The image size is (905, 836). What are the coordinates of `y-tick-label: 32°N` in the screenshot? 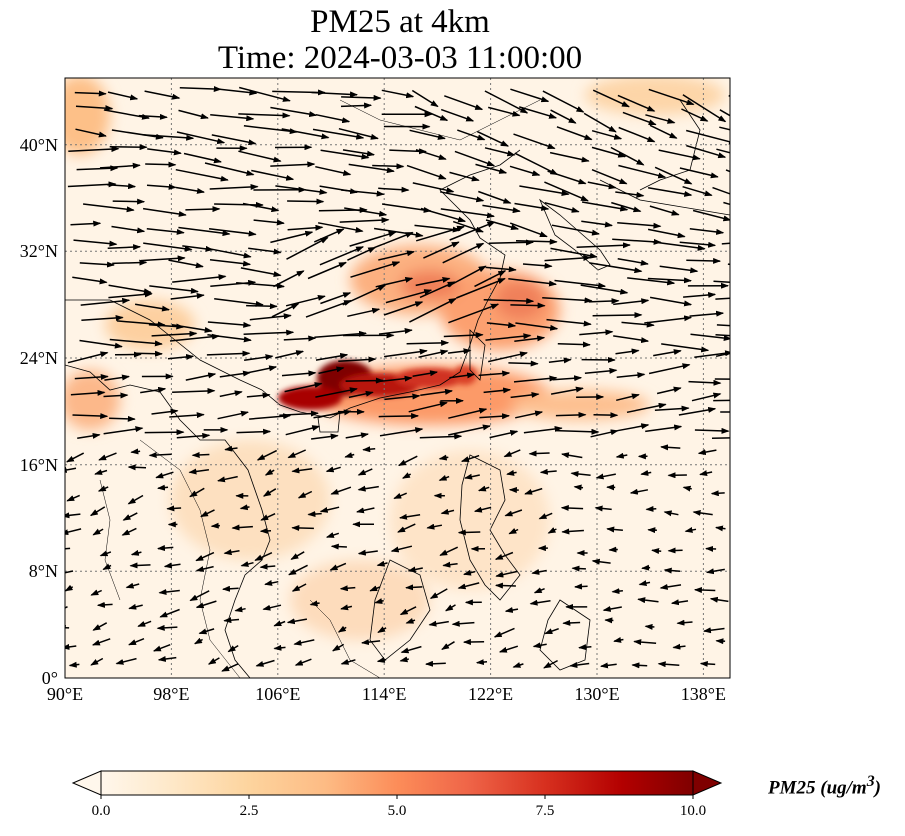 It's located at (39, 251).